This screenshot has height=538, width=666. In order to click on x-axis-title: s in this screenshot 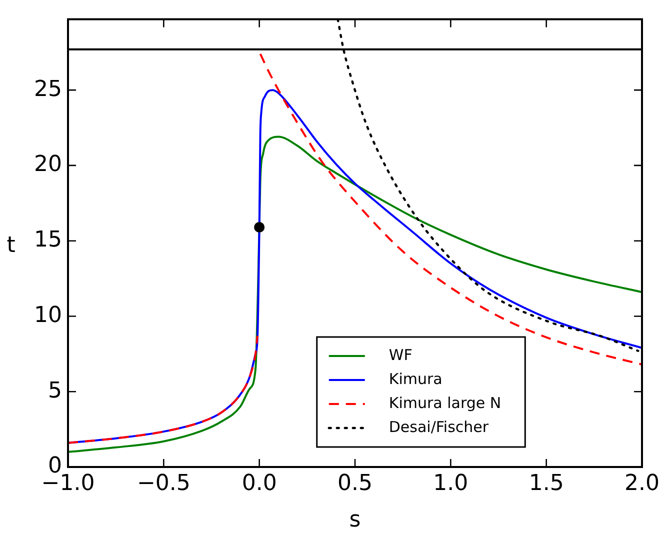, I will do `click(355, 520)`.